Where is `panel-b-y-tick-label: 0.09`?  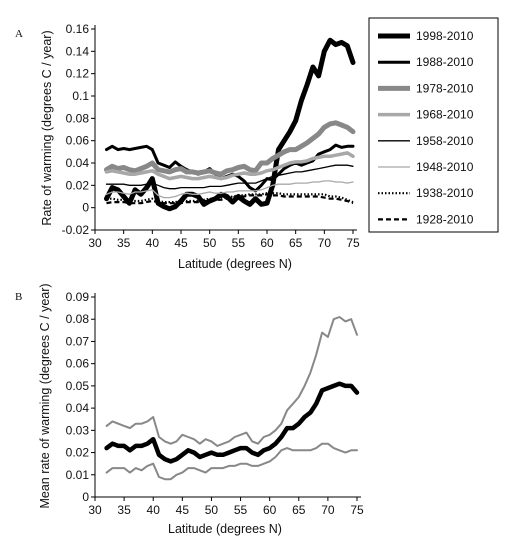
panel-b-y-tick-label: 0.09 is located at coordinates (78, 297).